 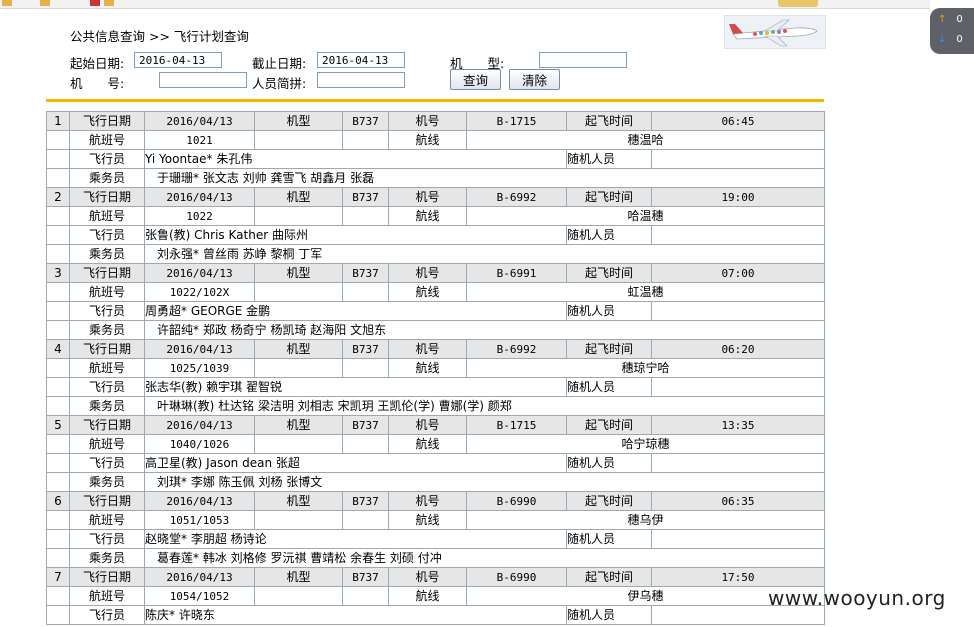 I want to click on download-arrow-icon: ↓, so click(x=942, y=39).